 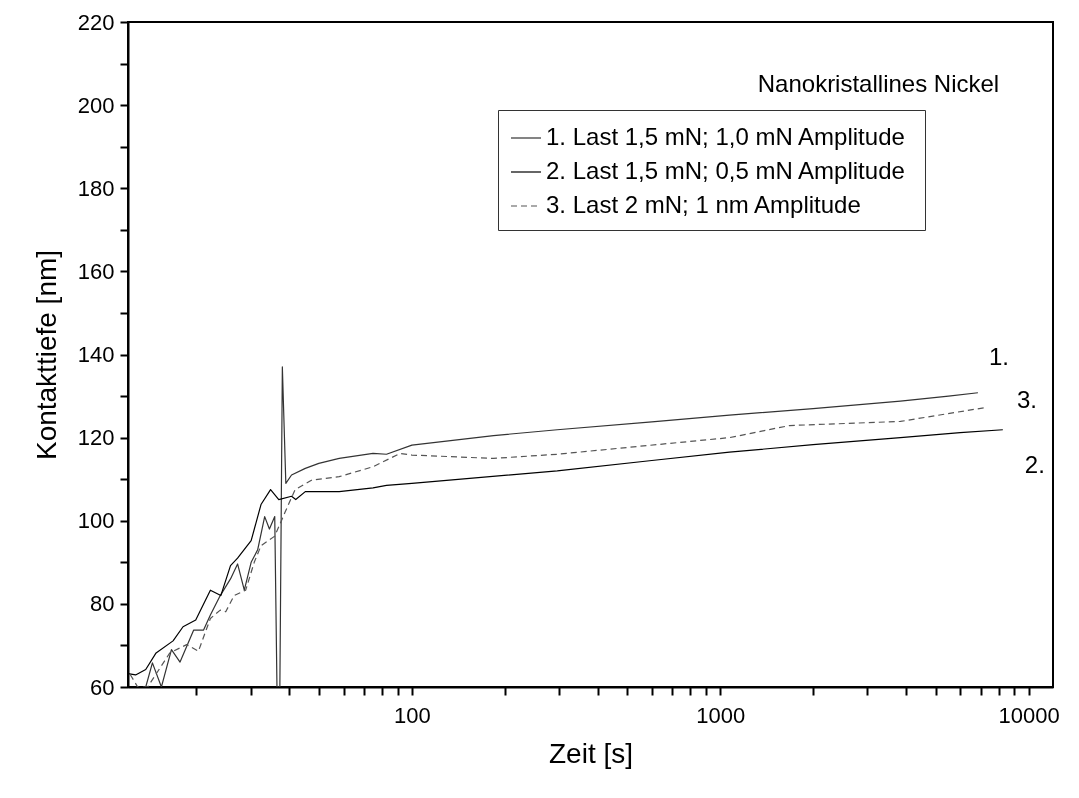 What do you see at coordinates (1027, 400) in the screenshot?
I see `annotation: 3.` at bounding box center [1027, 400].